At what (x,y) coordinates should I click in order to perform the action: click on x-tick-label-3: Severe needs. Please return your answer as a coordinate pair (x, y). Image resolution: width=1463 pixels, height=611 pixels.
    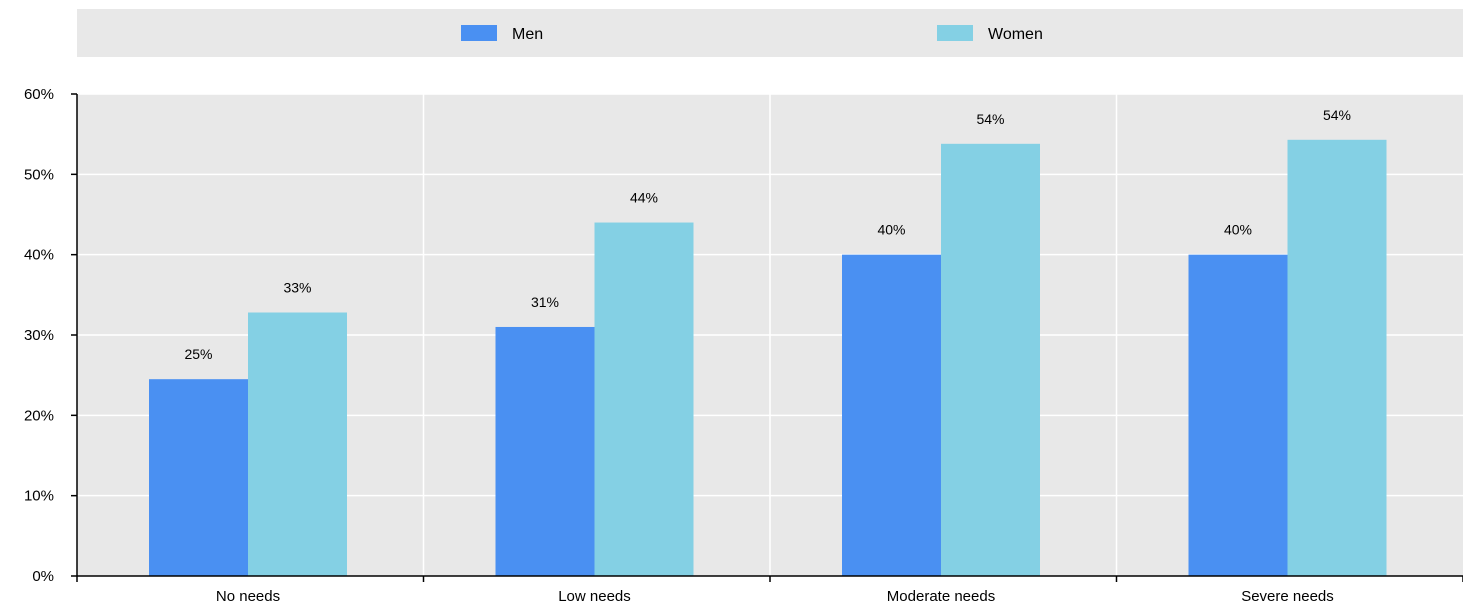
    Looking at the image, I should click on (1287, 596).